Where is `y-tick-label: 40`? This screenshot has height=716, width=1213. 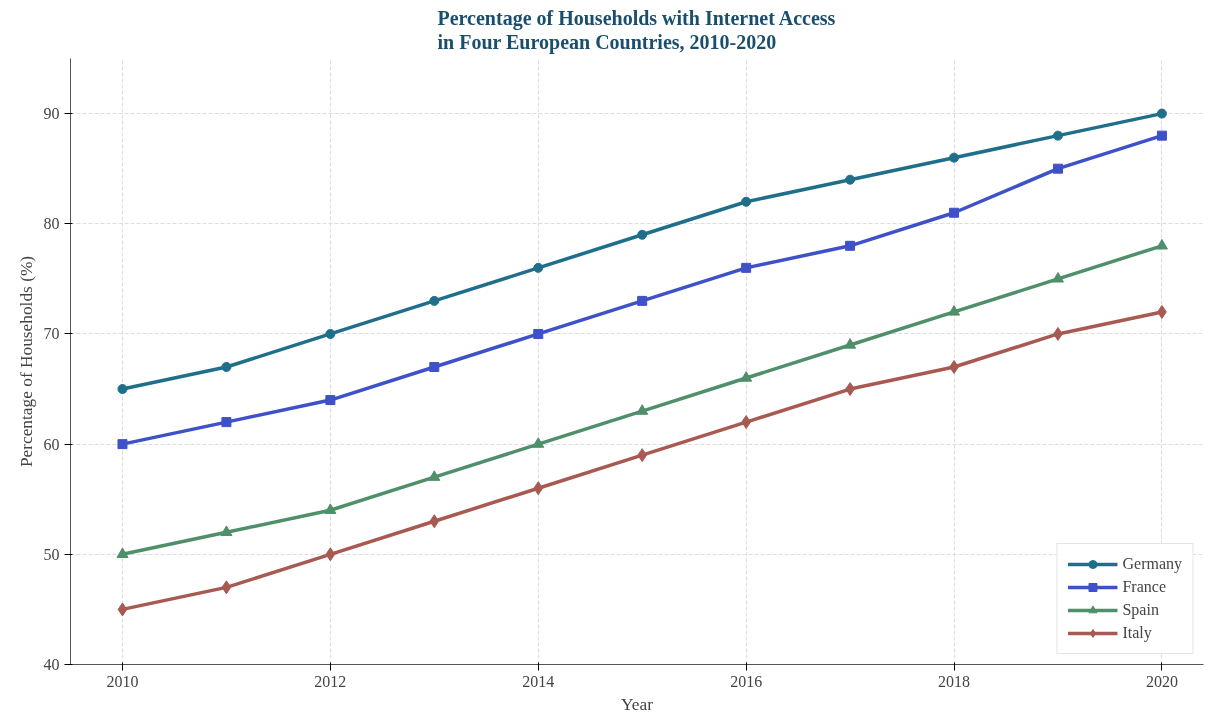 y-tick-label: 40 is located at coordinates (51, 664).